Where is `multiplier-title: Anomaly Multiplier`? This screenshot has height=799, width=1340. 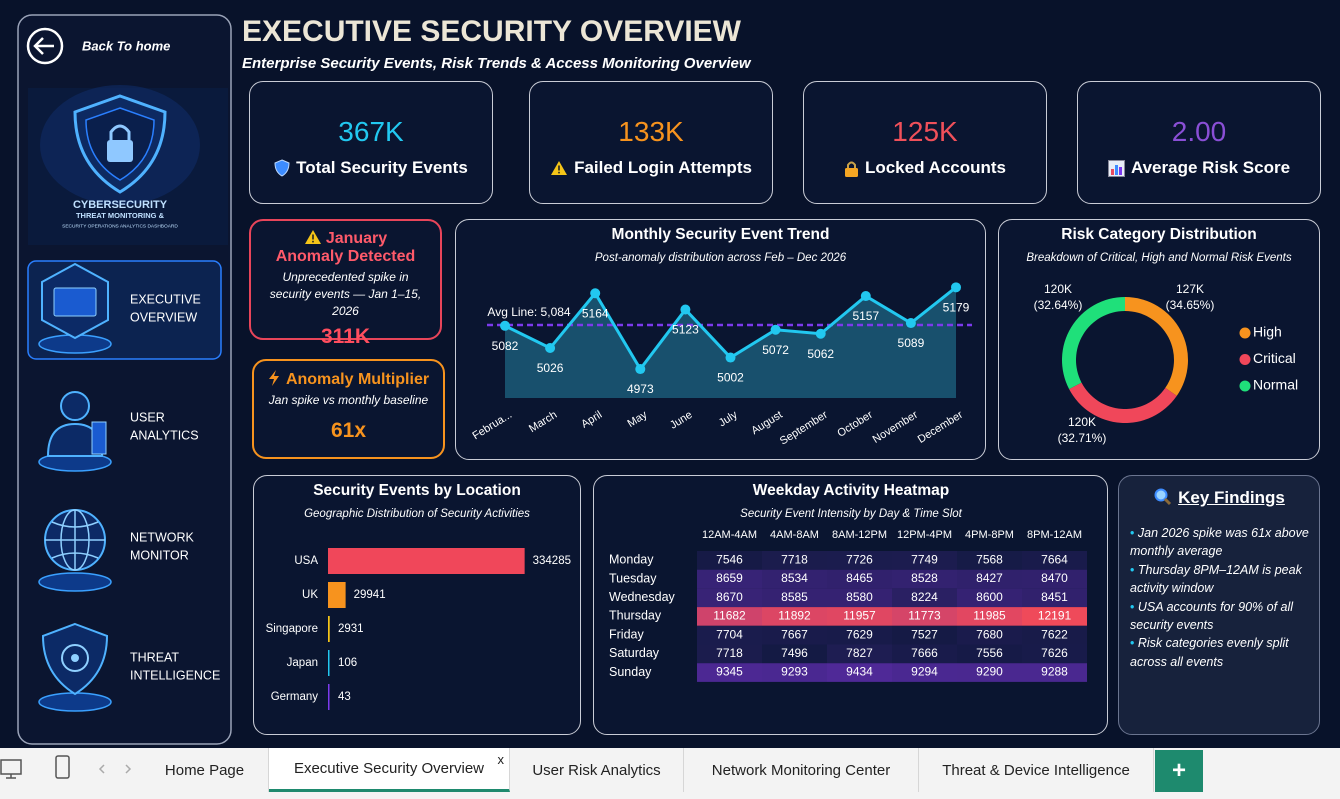 multiplier-title: Anomaly Multiplier is located at coordinates (348, 379).